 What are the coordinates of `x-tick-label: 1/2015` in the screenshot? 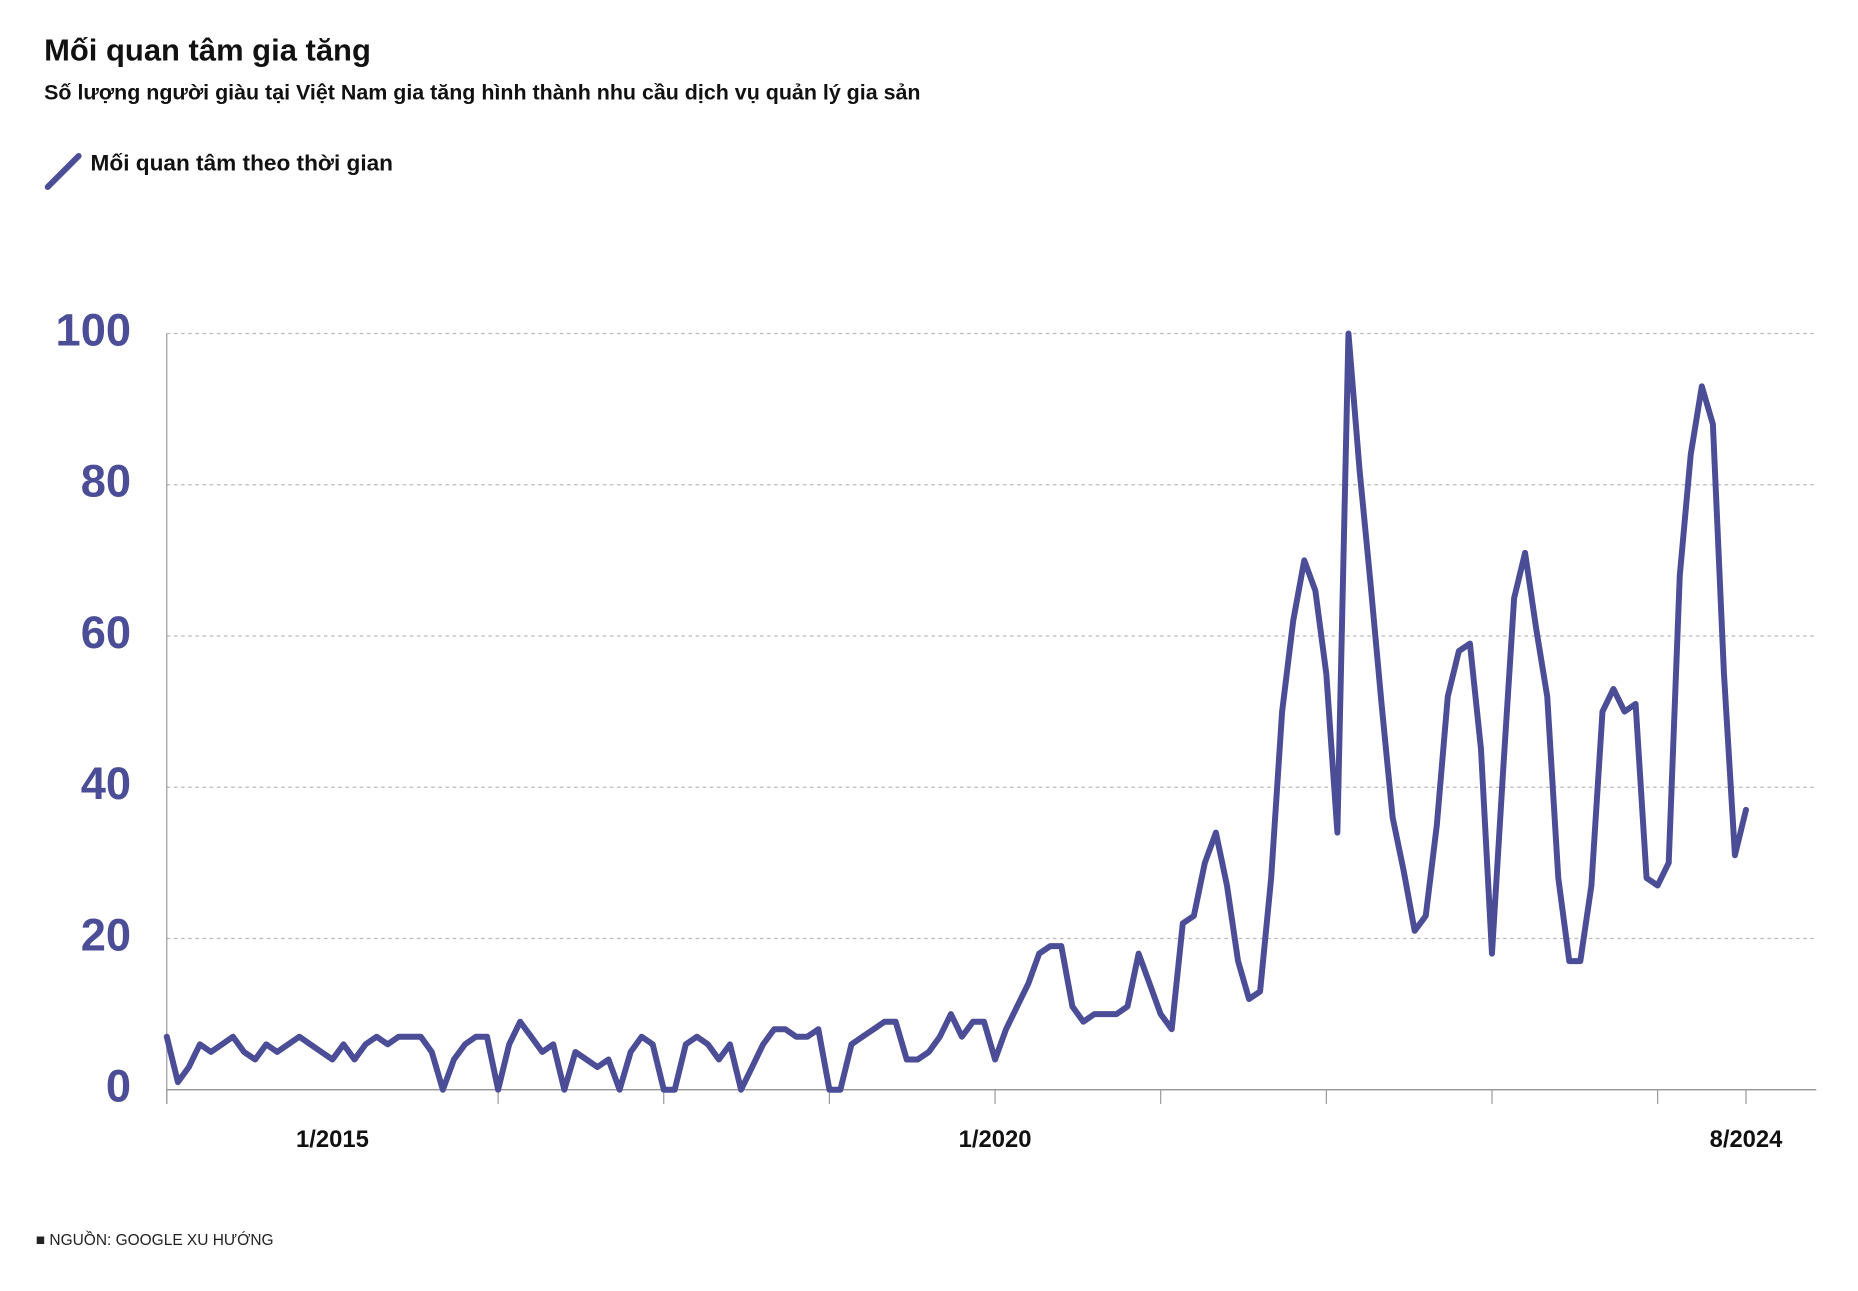 It's located at (332, 1139).